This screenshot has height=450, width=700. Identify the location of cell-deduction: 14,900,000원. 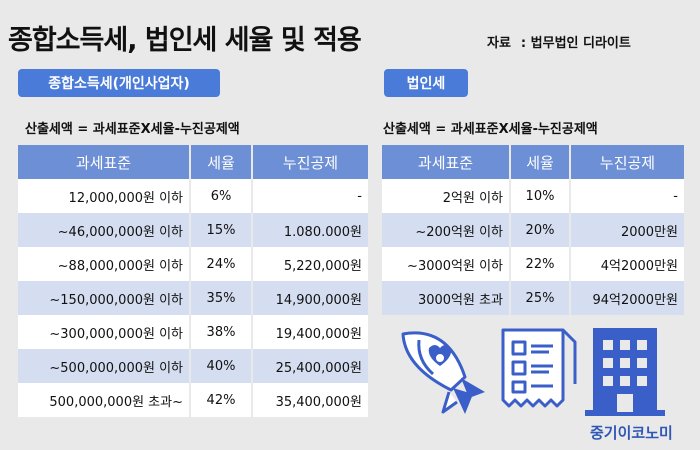
(310, 298).